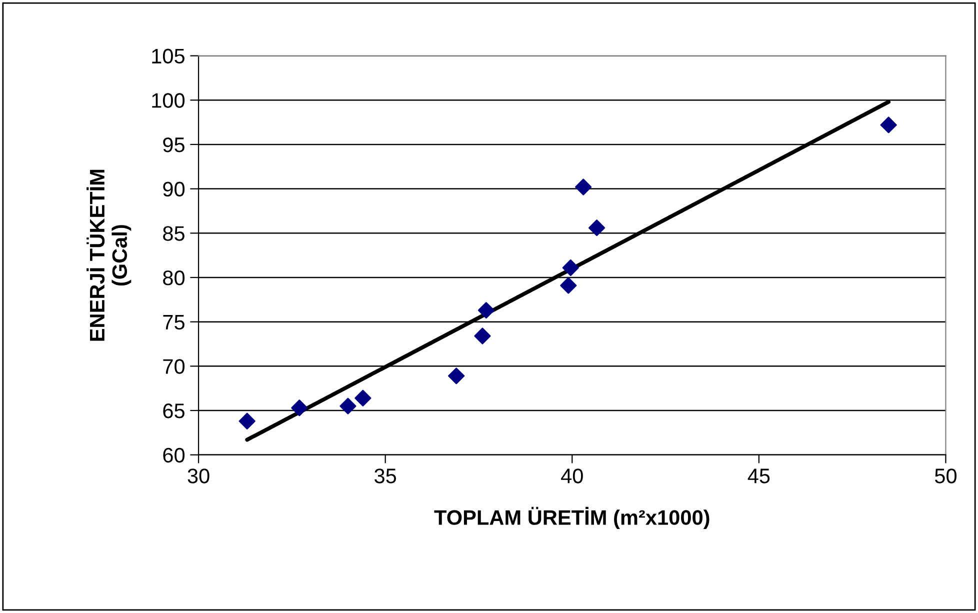 This screenshot has width=978, height=613. I want to click on x-axis-title: TOPLAM ÜRETİM (m²x1000), so click(572, 518).